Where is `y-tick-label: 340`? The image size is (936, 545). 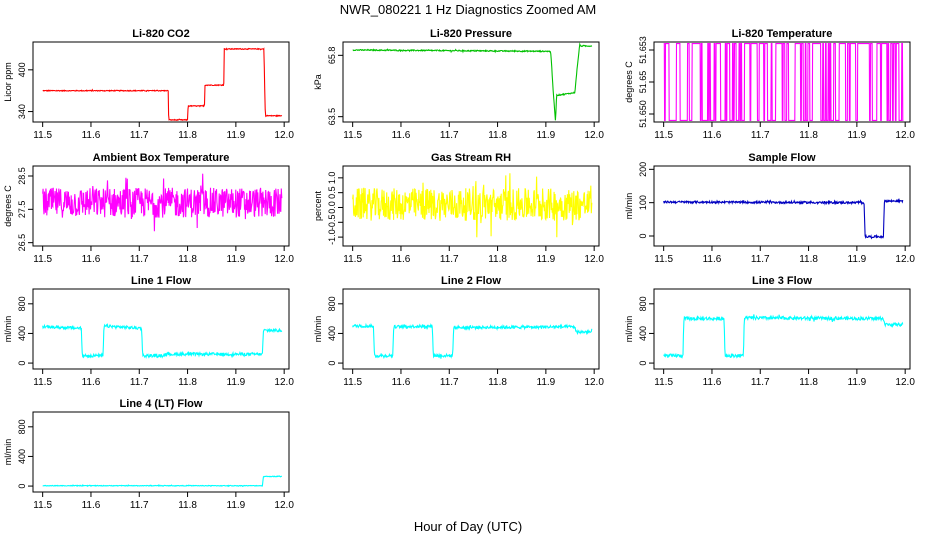 y-tick-label: 340 is located at coordinates (22, 111).